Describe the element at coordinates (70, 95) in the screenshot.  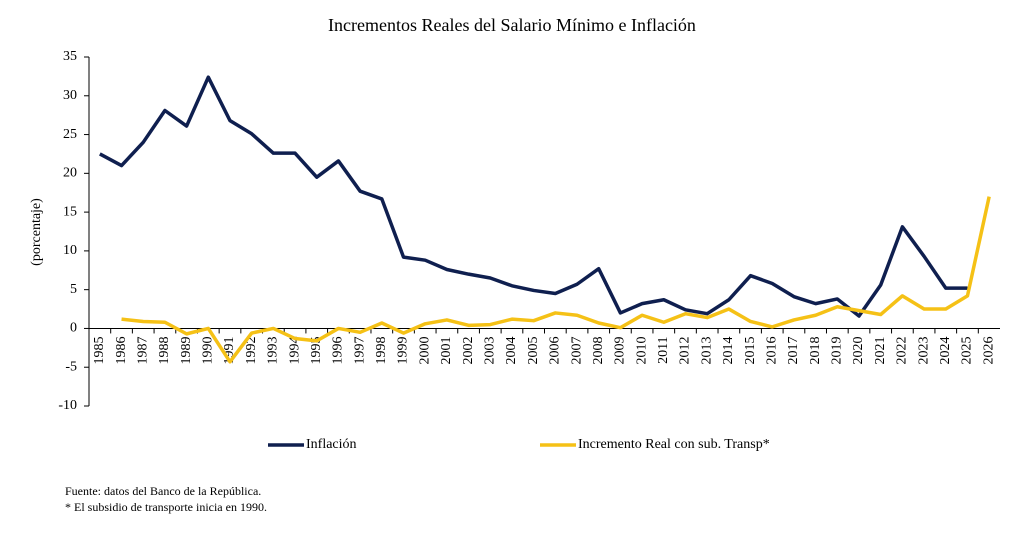
I see `y-tick-label: 30` at that location.